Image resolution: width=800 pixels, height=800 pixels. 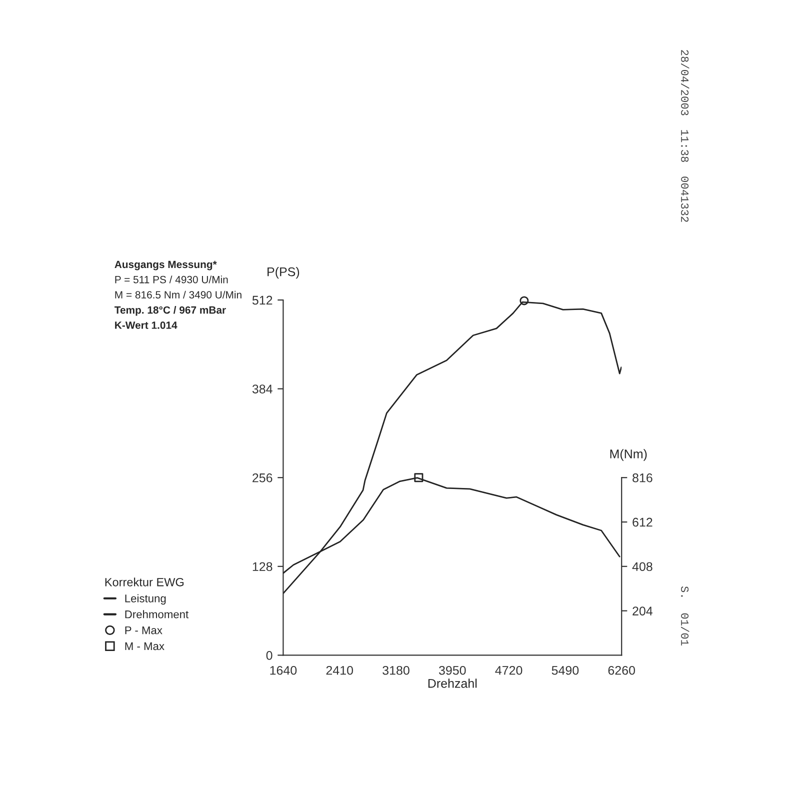 What do you see at coordinates (284, 273) in the screenshot?
I see `y-axis-title: P(PS)` at bounding box center [284, 273].